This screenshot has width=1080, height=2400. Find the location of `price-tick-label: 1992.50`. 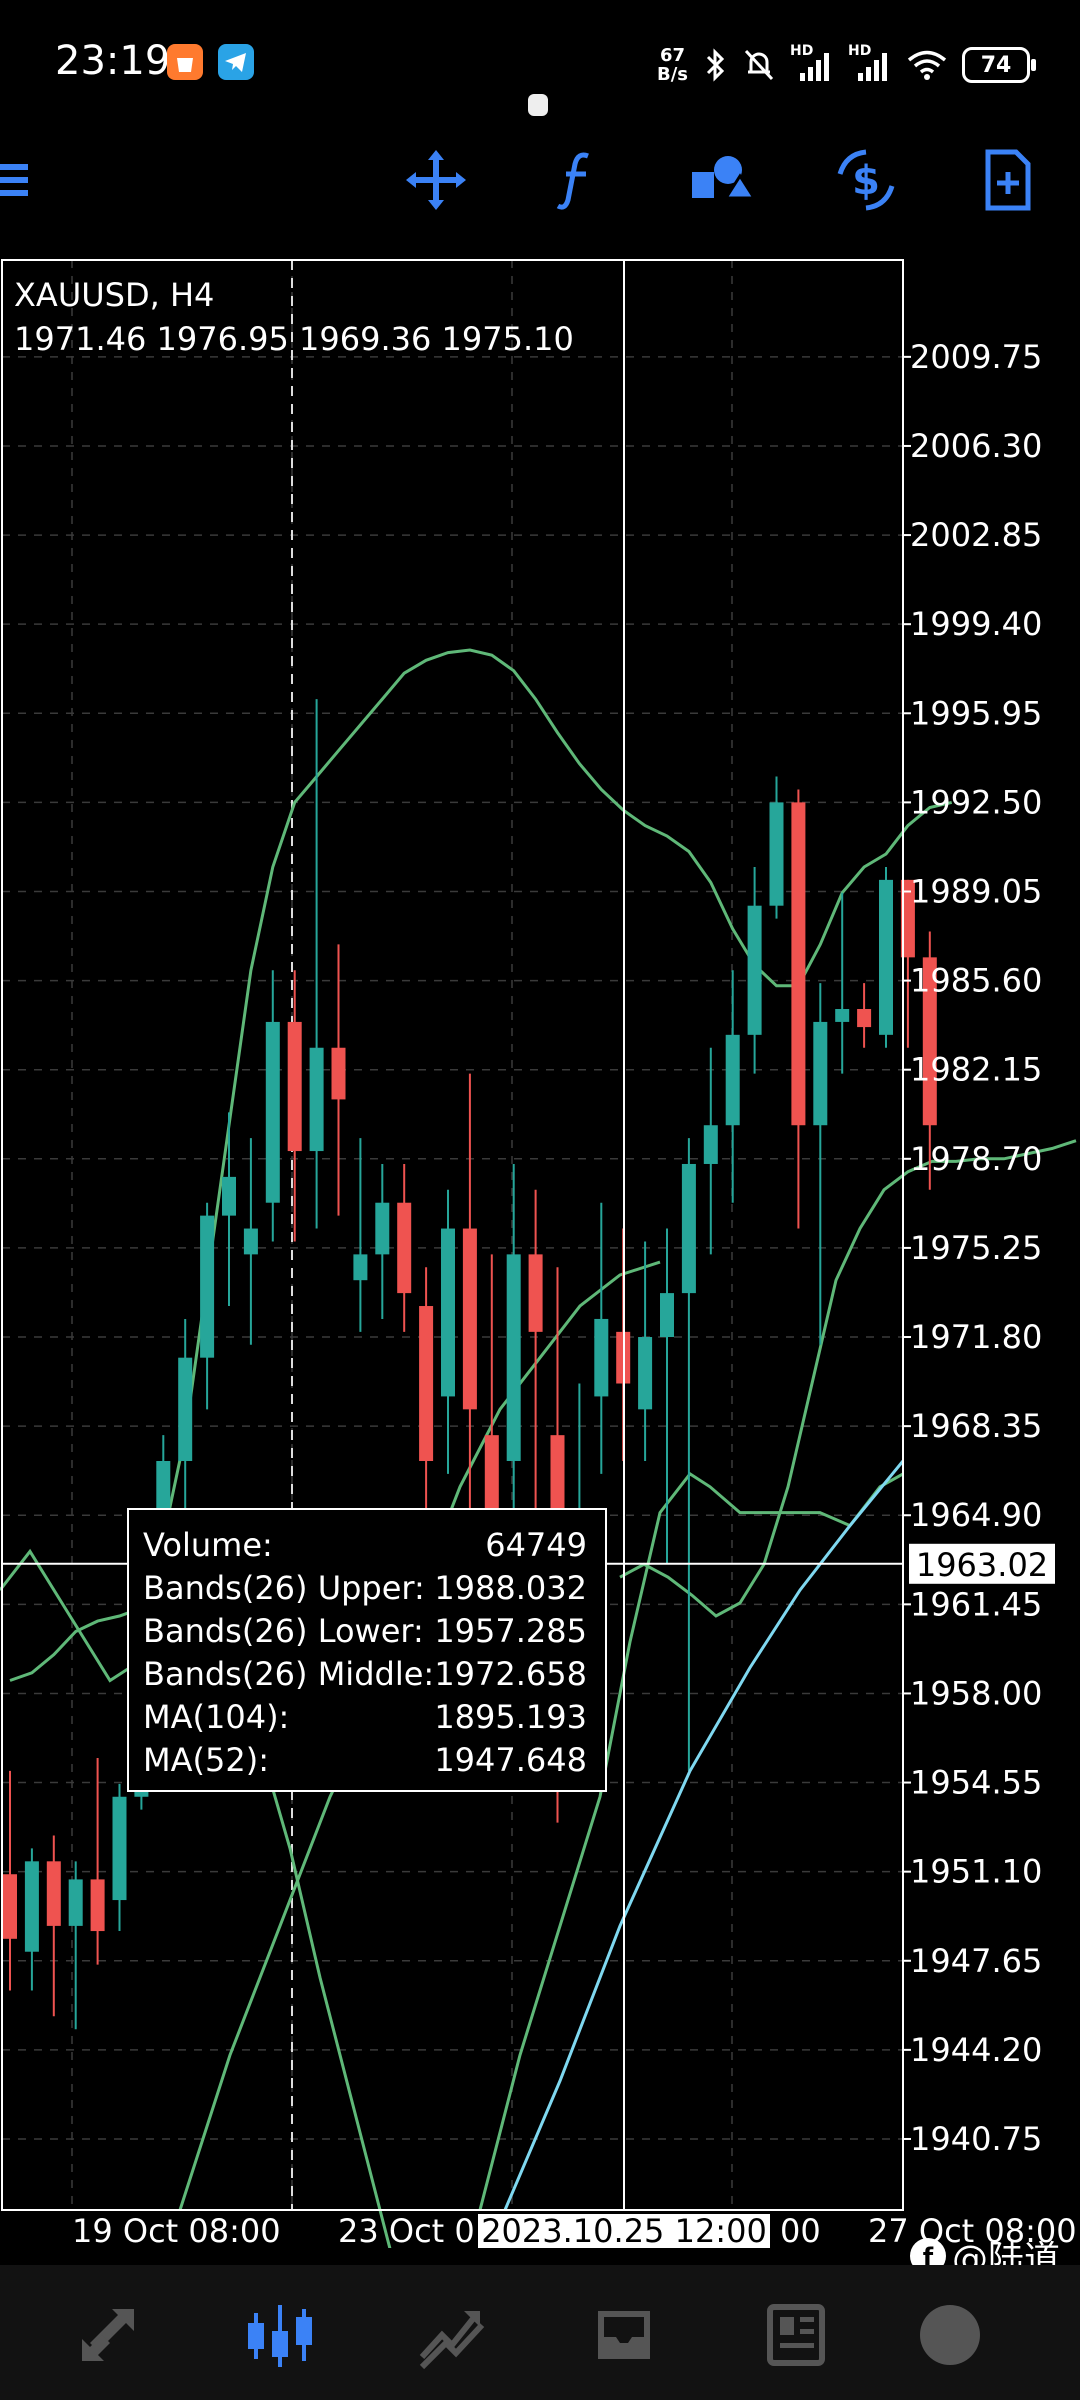

price-tick-label: 1992.50 is located at coordinates (976, 802).